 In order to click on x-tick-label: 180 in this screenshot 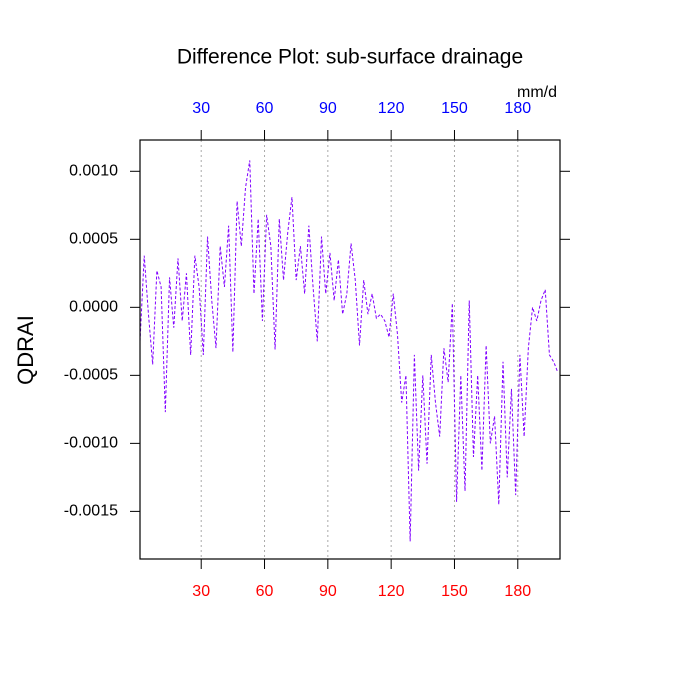, I will do `click(517, 591)`.